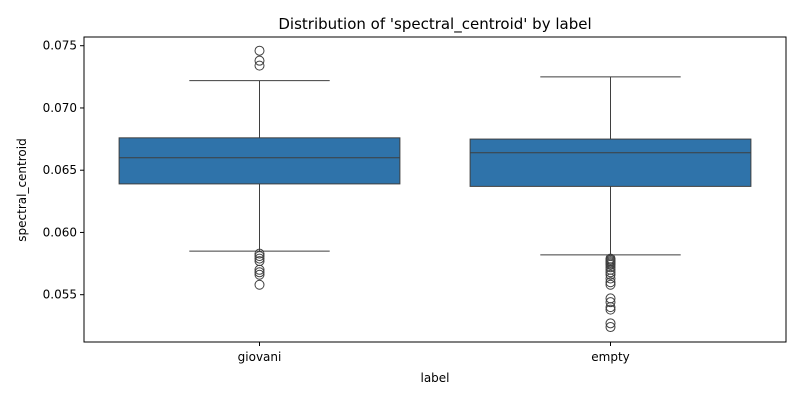 This screenshot has width=800, height=400. Describe the element at coordinates (434, 378) in the screenshot. I see `x-axis-label: label` at that location.